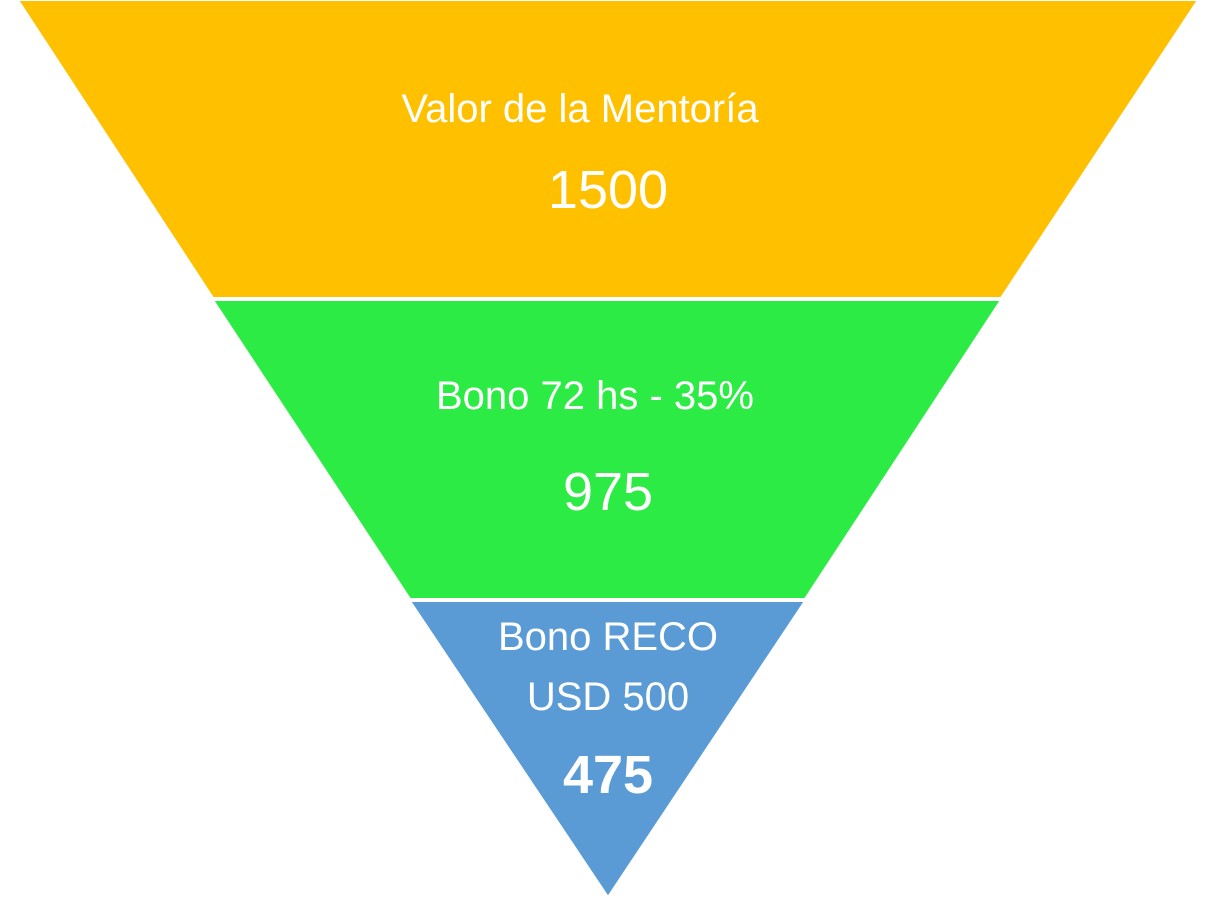 This screenshot has width=1216, height=899. I want to click on stage-bottom-label-line-2: USD 500, so click(608, 697).